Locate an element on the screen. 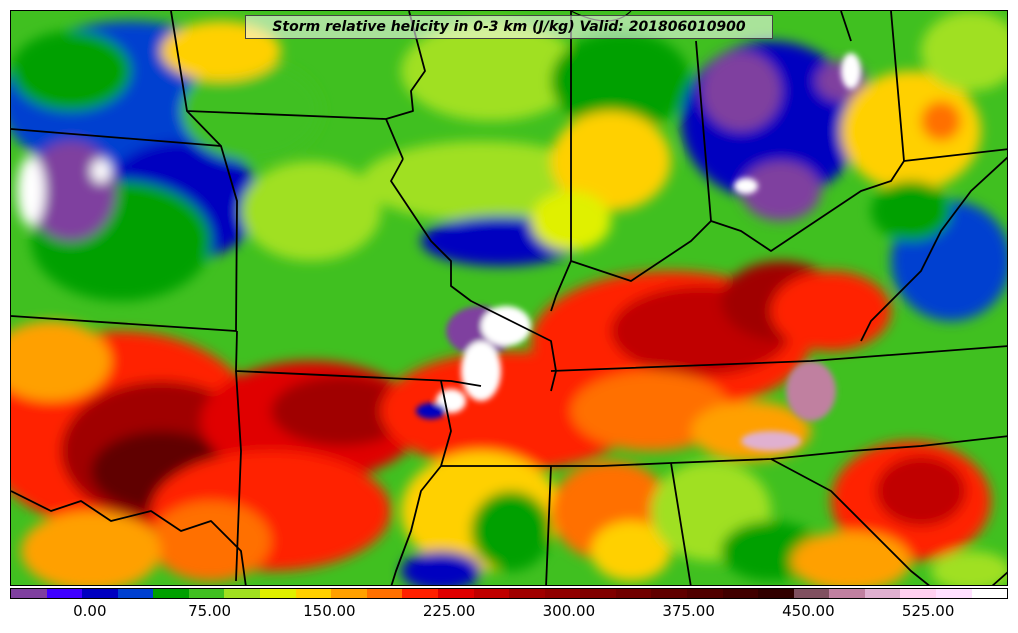 Image resolution: width=1018 pixels, height=633 pixels. colorbar is located at coordinates (509, 593).